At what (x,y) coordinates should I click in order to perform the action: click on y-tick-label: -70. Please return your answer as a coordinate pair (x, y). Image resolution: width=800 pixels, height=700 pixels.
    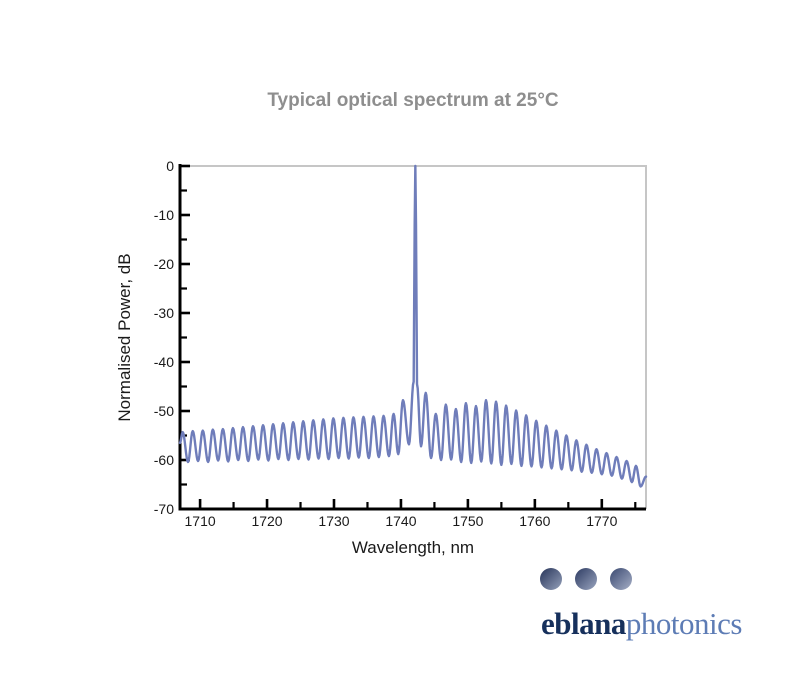
    Looking at the image, I should click on (164, 509).